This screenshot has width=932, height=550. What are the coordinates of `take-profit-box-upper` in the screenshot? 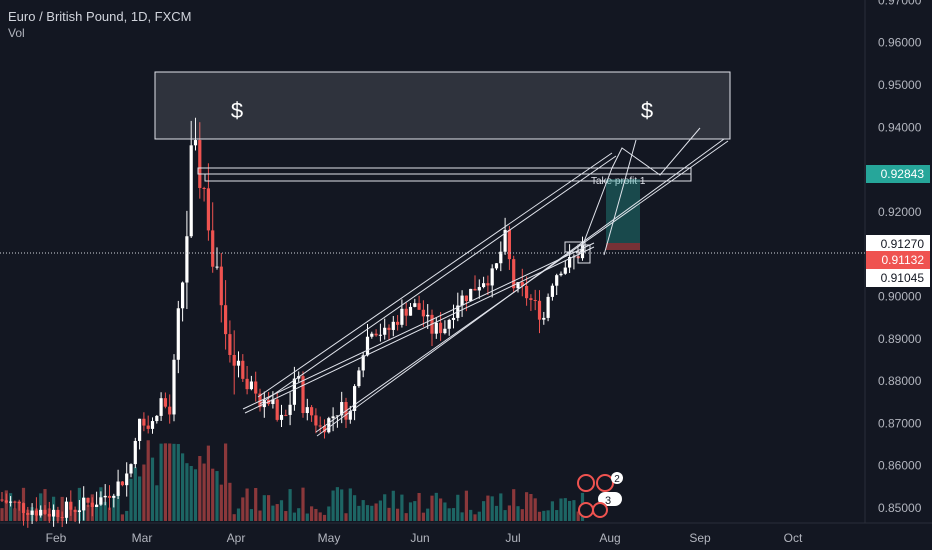 It's located at (444, 171).